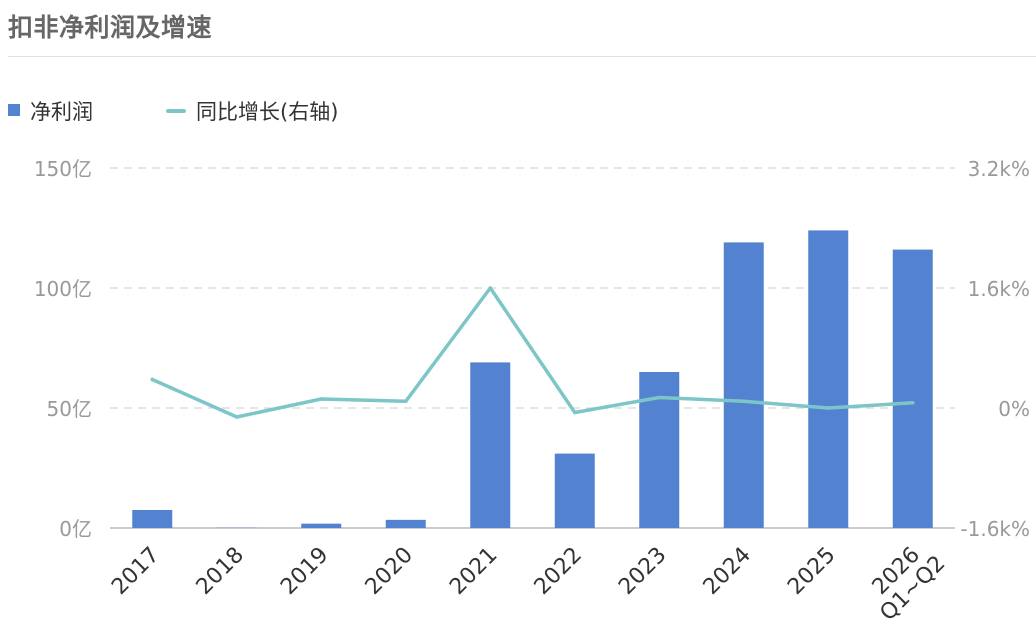 This screenshot has width=1036, height=638. I want to click on x-tick-label-line: 2018, so click(220, 571).